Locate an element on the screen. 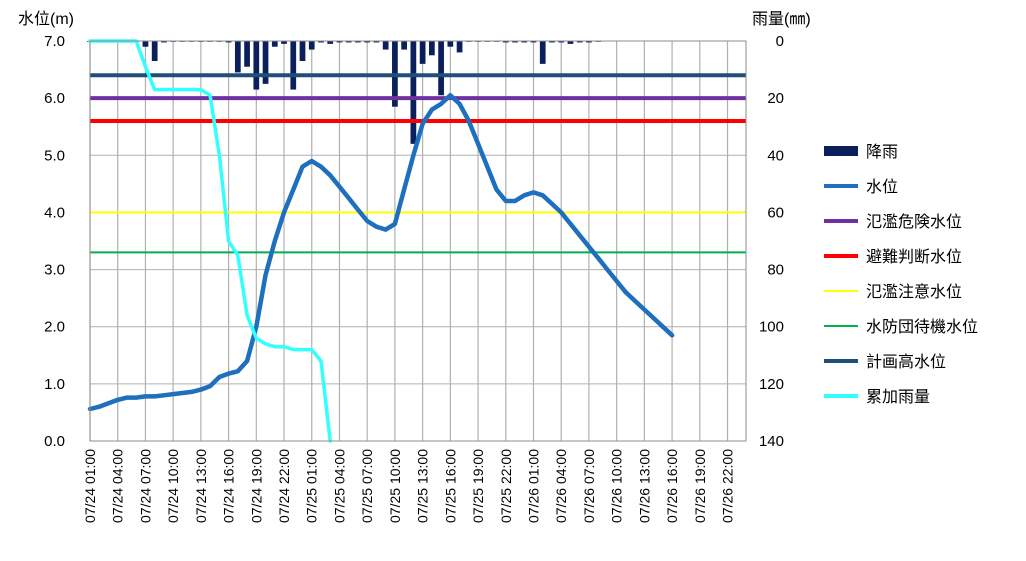 This screenshot has width=1026, height=561. x-tick-label: 07/26 13:00 is located at coordinates (644, 486).